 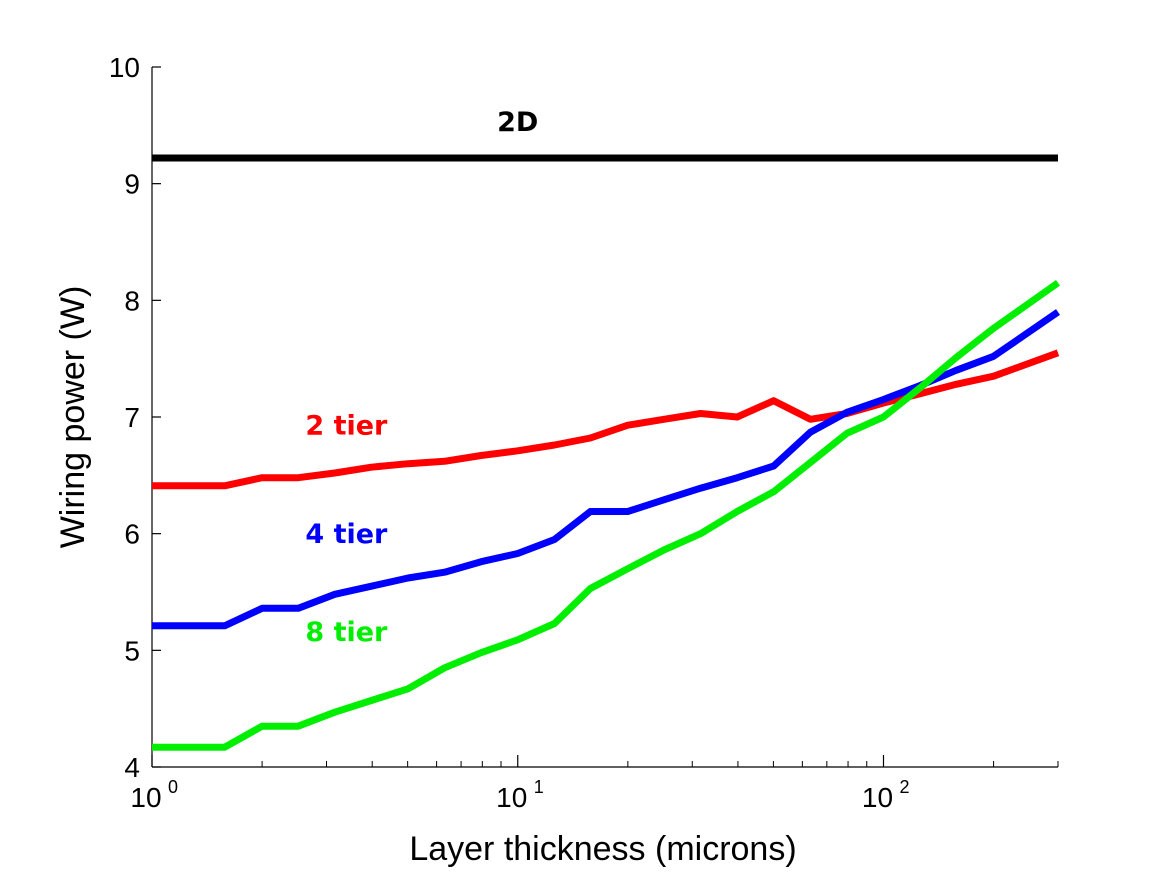 I want to click on series-annotation: 2 tier, so click(x=346, y=426).